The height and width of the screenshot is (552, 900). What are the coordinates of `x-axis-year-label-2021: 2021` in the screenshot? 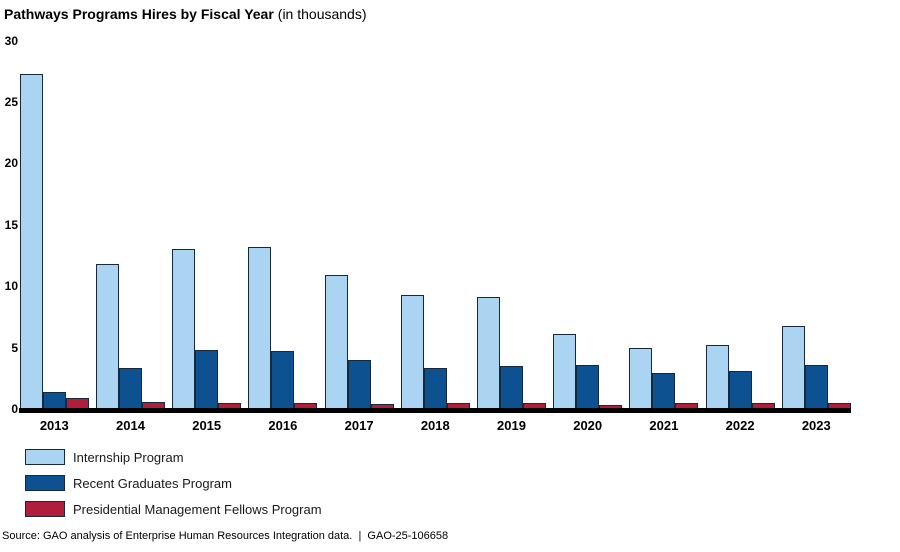 It's located at (664, 425).